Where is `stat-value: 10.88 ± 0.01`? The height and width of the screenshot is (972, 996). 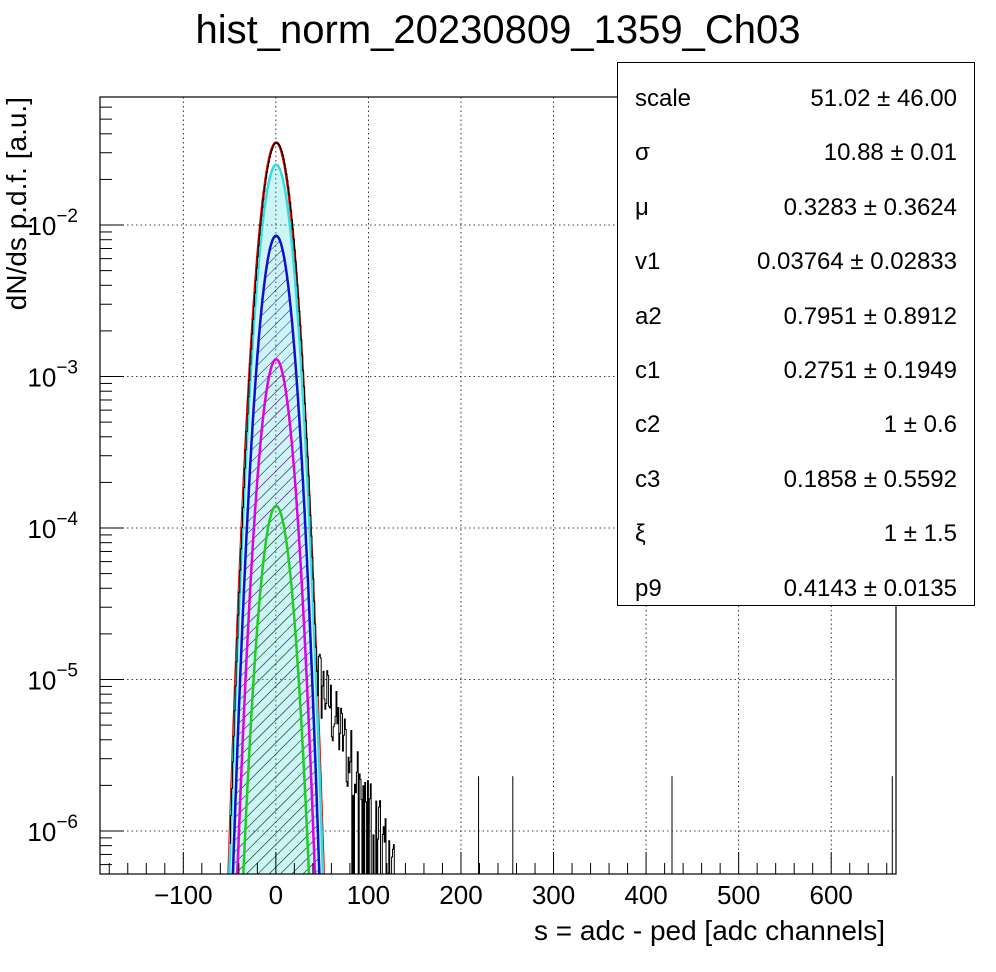
stat-value: 10.88 ± 0.01 is located at coordinates (890, 153).